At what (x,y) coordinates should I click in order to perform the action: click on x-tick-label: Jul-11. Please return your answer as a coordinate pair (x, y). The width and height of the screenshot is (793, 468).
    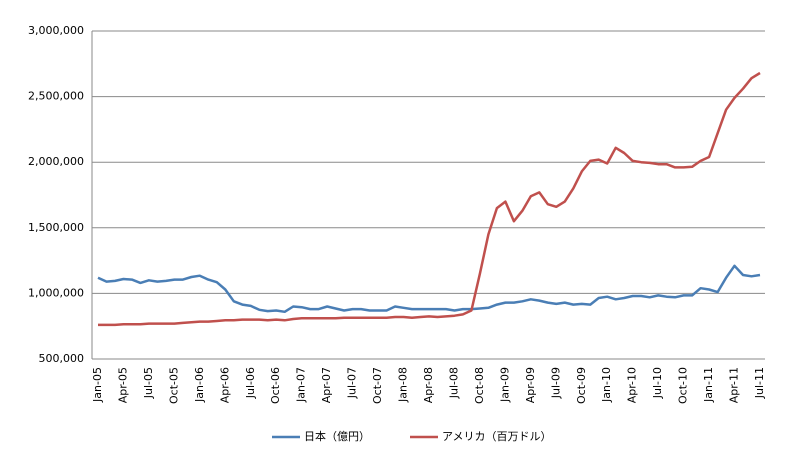
    Looking at the image, I should click on (759, 383).